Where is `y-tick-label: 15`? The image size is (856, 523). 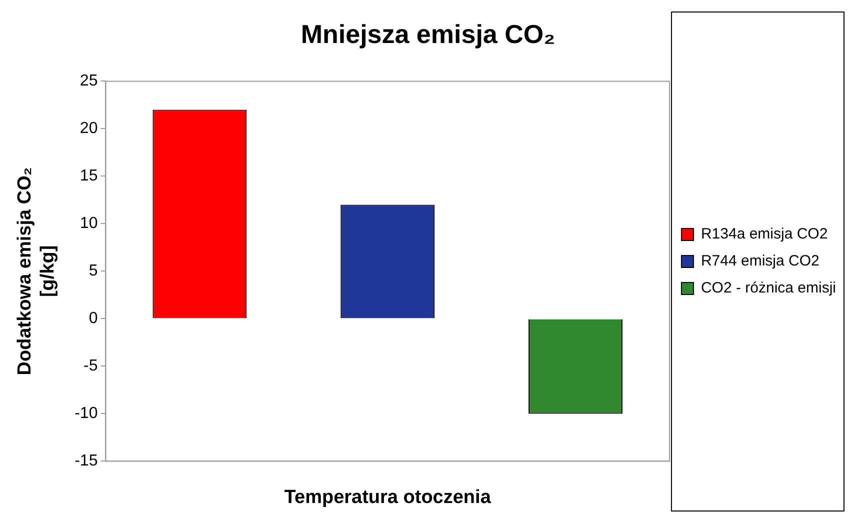
y-tick-label: 15 is located at coordinates (89, 176).